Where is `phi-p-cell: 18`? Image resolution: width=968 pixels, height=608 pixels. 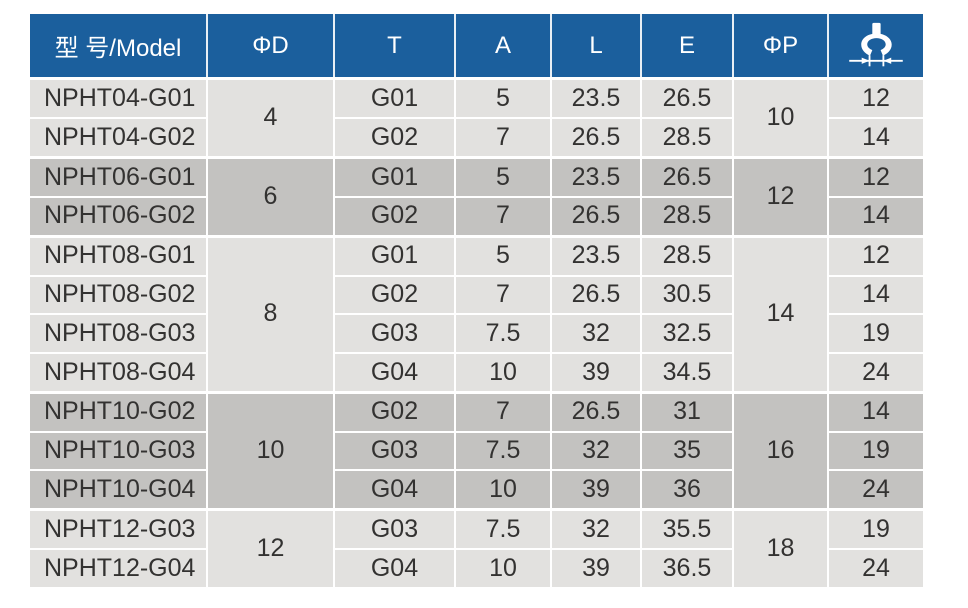 phi-p-cell: 18 is located at coordinates (779, 547).